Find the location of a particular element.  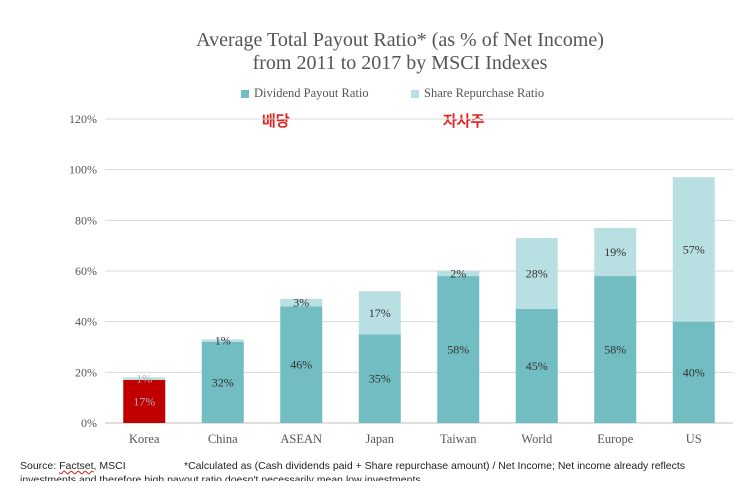

y-axis: 0% 20% 40% 60% 80% 100% 120% is located at coordinates (83, 271).